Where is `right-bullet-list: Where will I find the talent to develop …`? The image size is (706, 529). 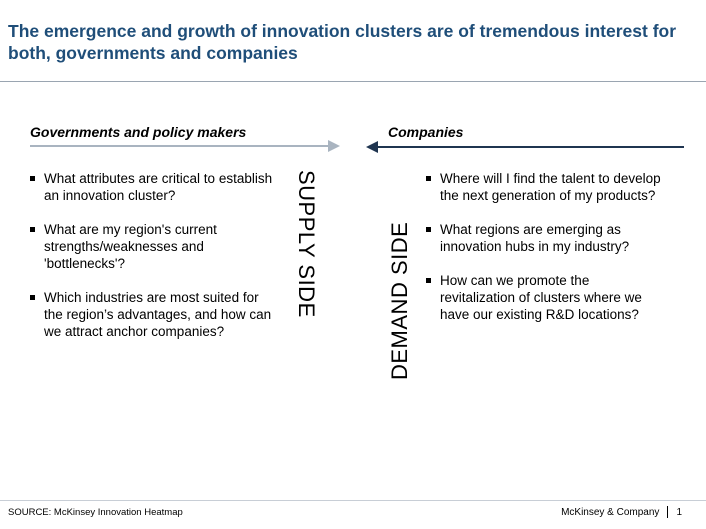 right-bullet-list: Where will I find the talent to develop … is located at coordinates (546, 246).